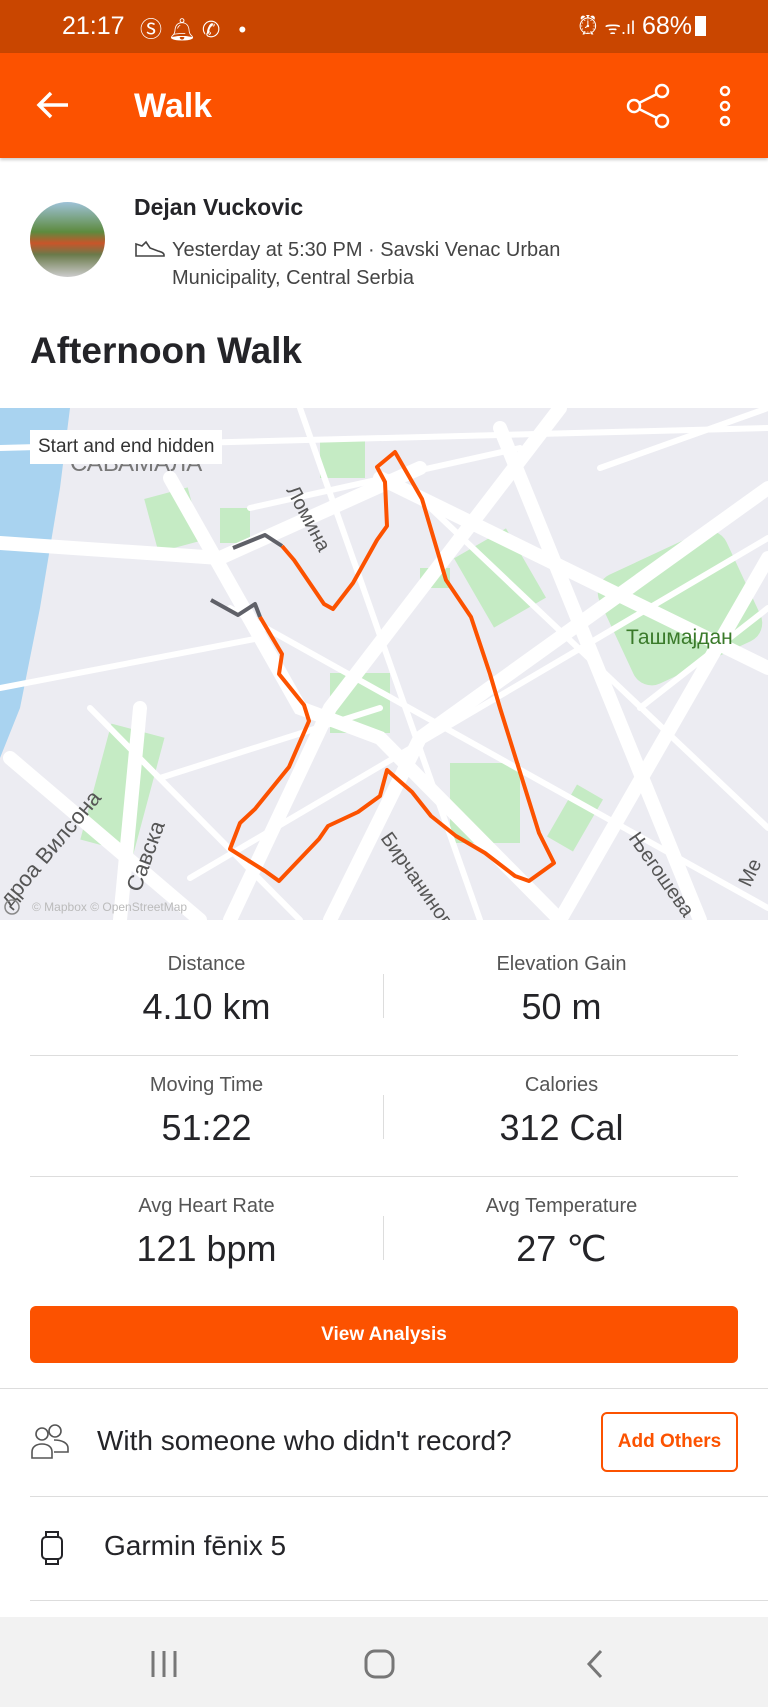 This screenshot has height=1707, width=768. What do you see at coordinates (165, 1664) in the screenshot?
I see `recent-apps-icon` at bounding box center [165, 1664].